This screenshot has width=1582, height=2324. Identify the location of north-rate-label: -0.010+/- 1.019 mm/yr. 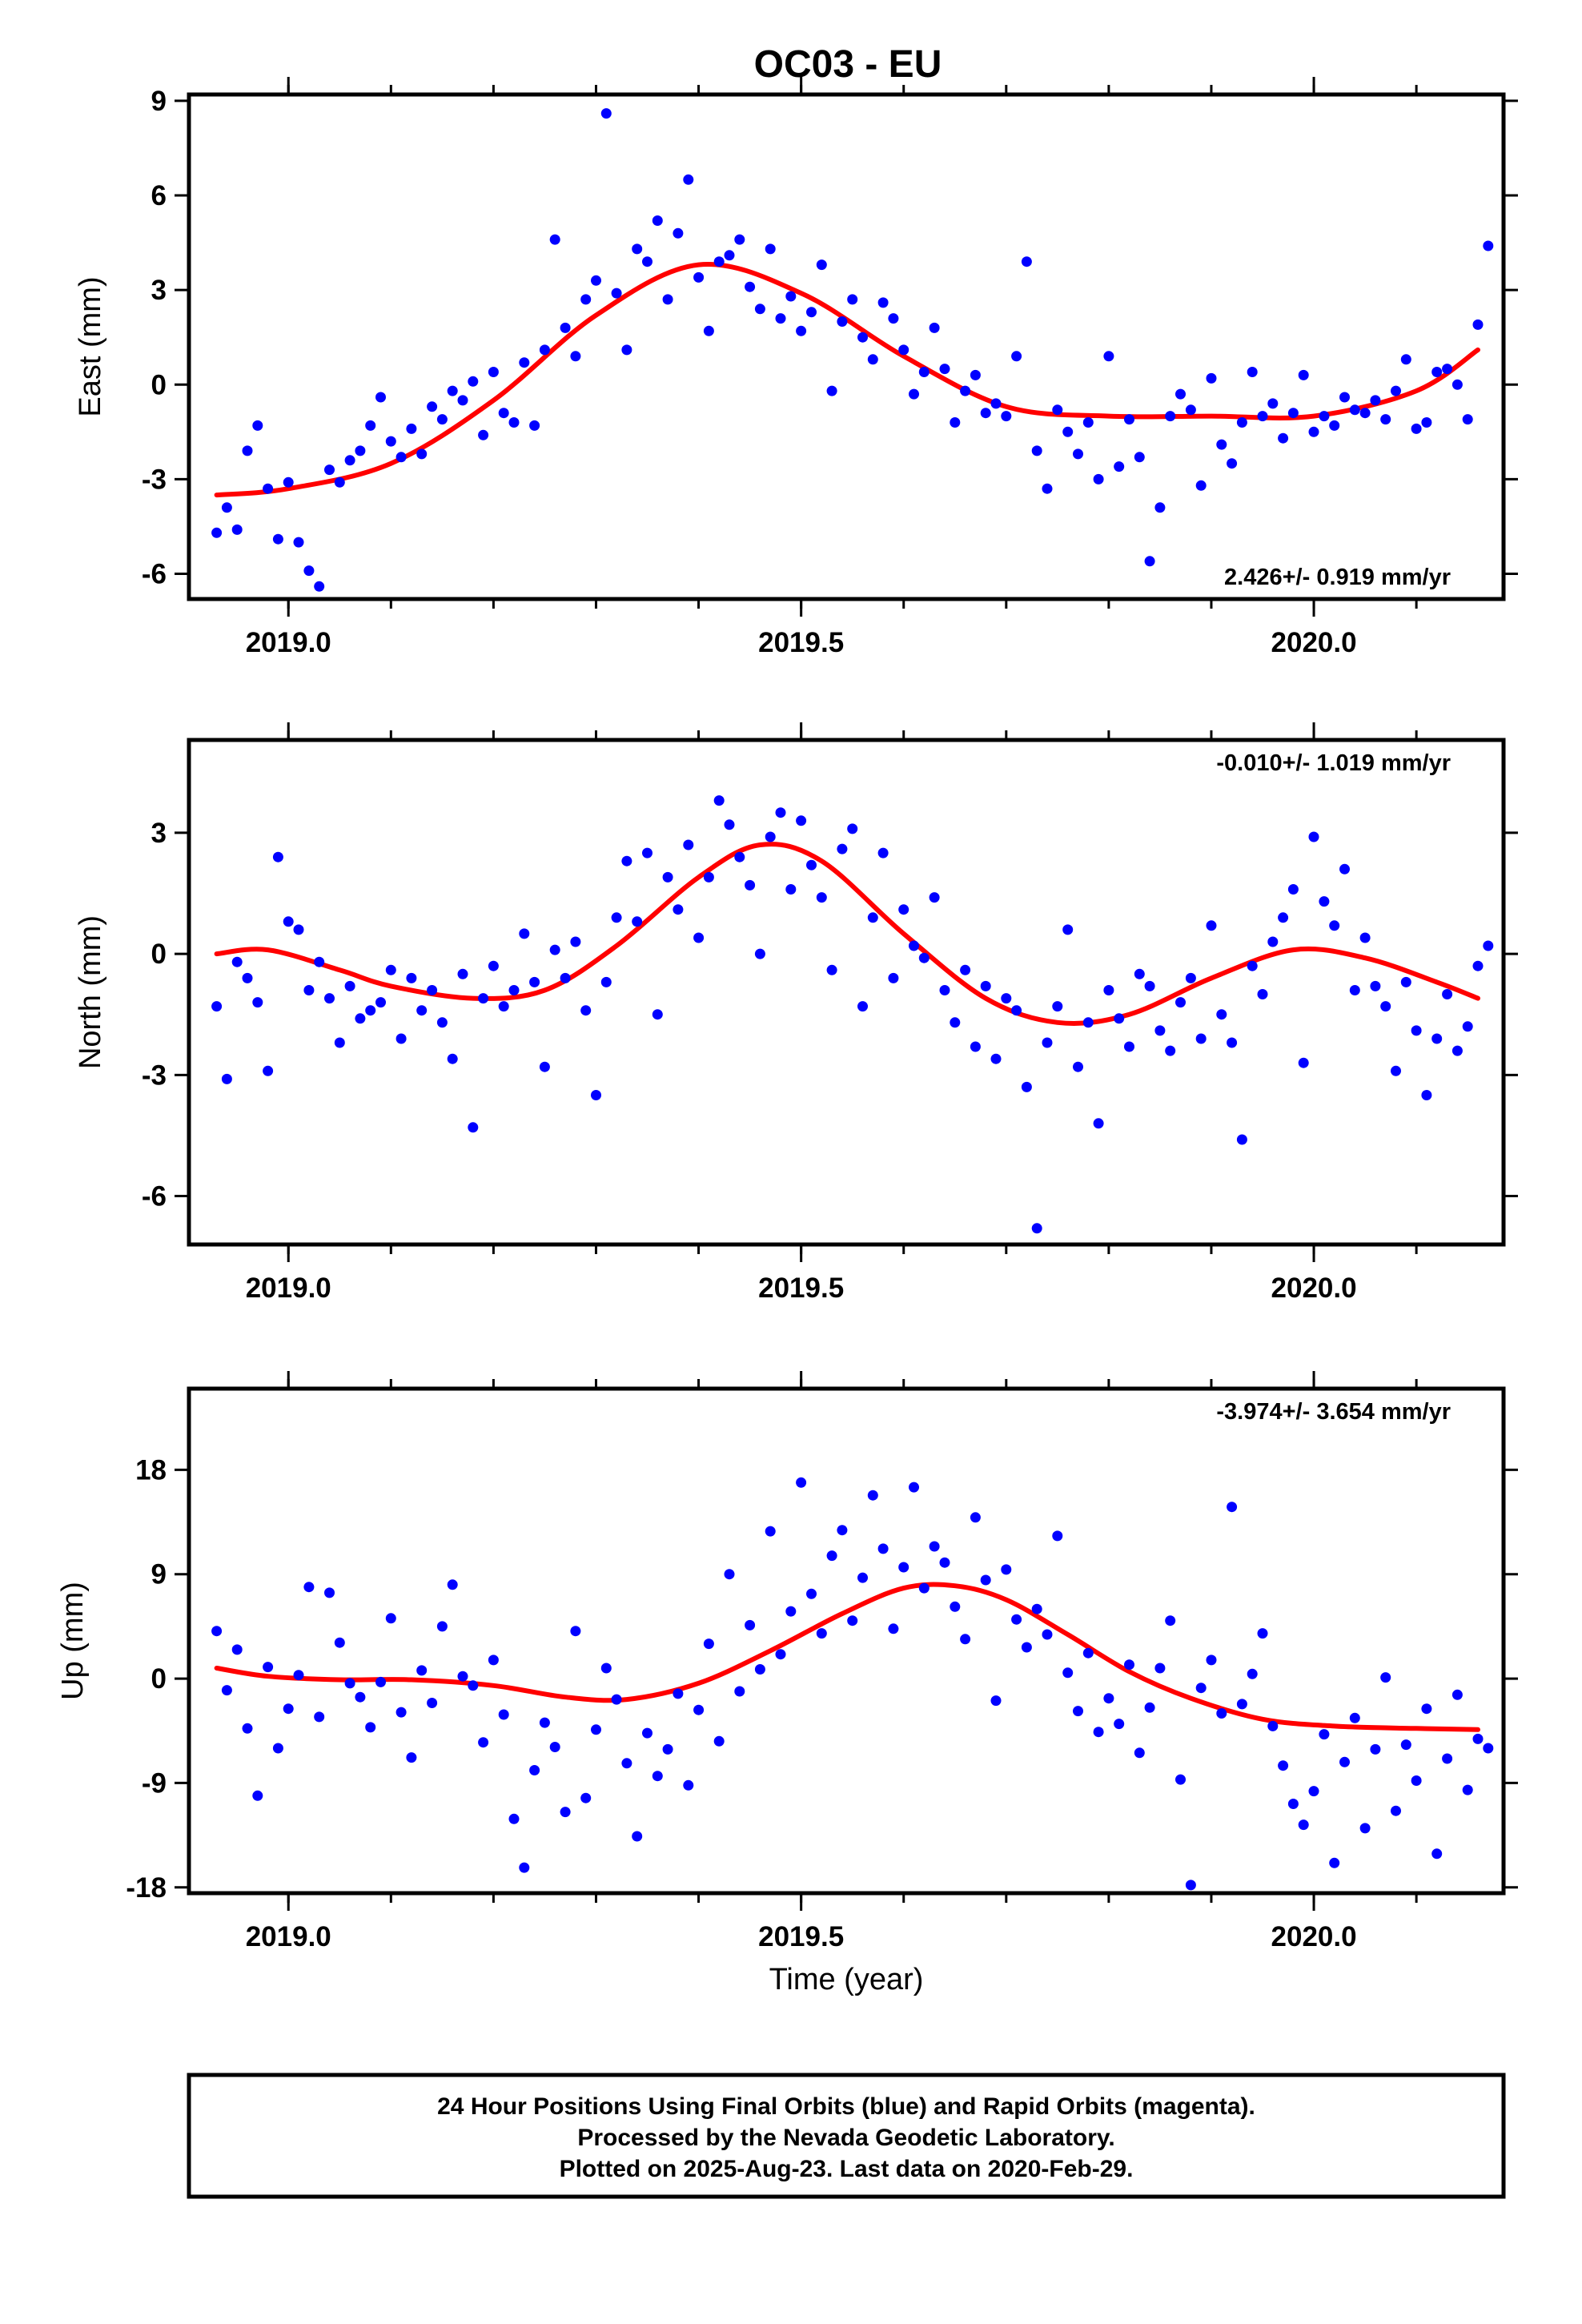
(1333, 763).